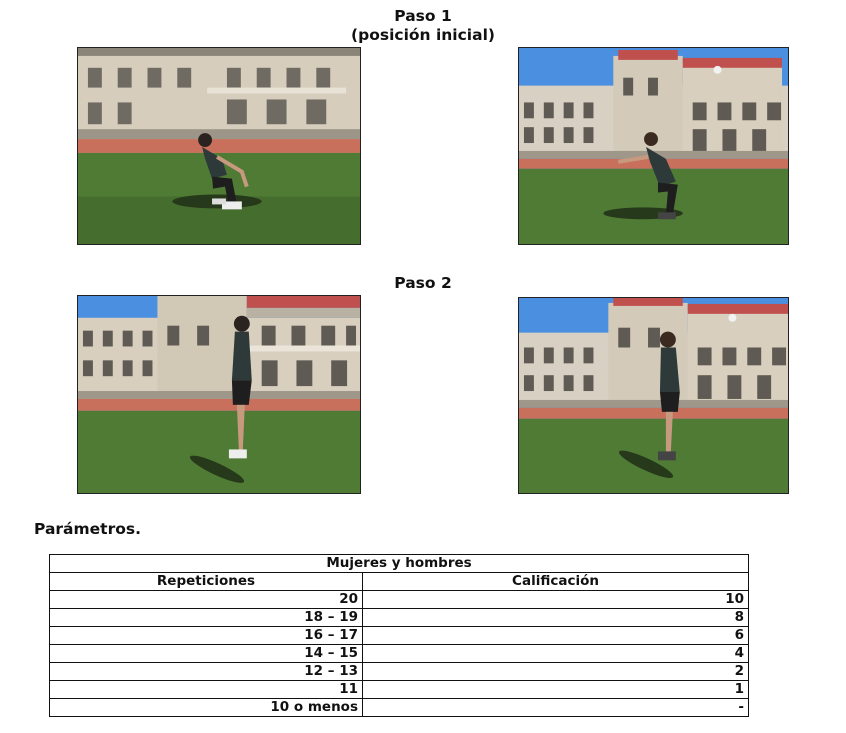 The width and height of the screenshot is (846, 733). What do you see at coordinates (555, 653) in the screenshot?
I see `score-cell: 4` at bounding box center [555, 653].